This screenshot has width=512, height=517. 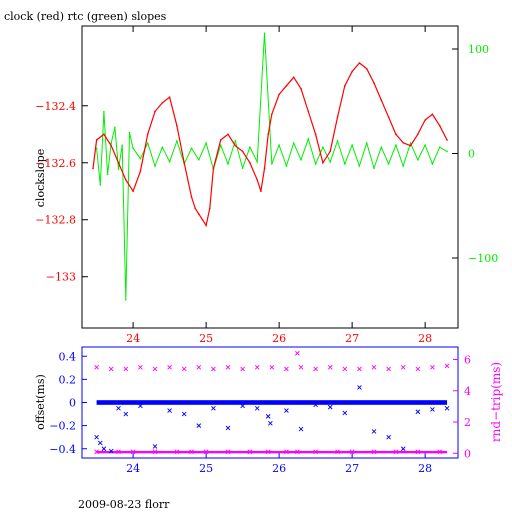 What do you see at coordinates (478, 49) in the screenshot?
I see `slopes-rtick-label: 100` at bounding box center [478, 49].